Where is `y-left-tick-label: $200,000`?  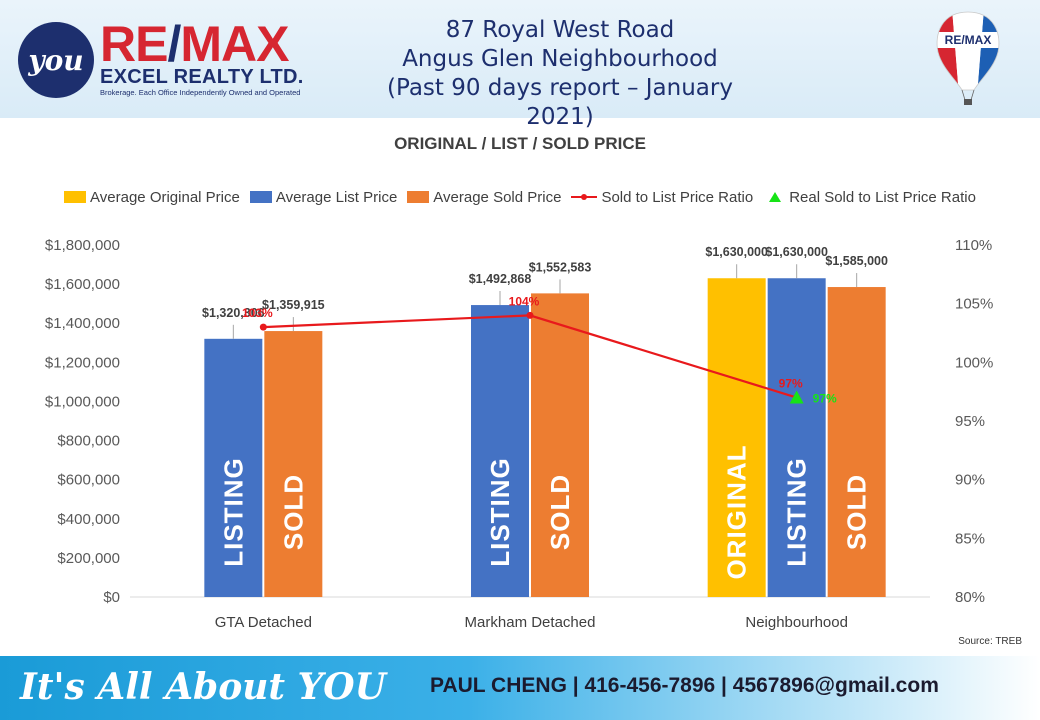 y-left-tick-label: $200,000 is located at coordinates (88, 558).